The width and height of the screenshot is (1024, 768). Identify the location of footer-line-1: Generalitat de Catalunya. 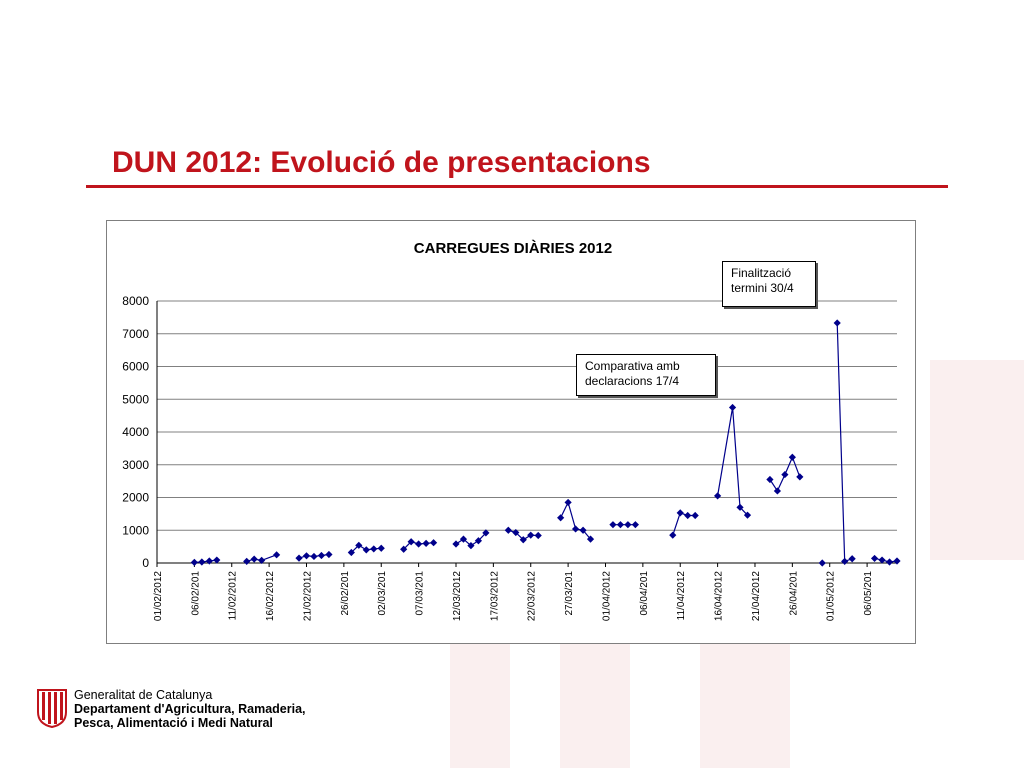
(143, 695).